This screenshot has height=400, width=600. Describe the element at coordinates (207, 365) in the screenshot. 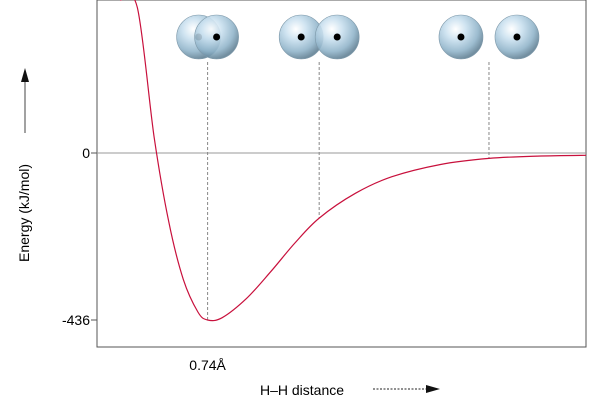

I see `bond-length-label: 0.74Å` at that location.